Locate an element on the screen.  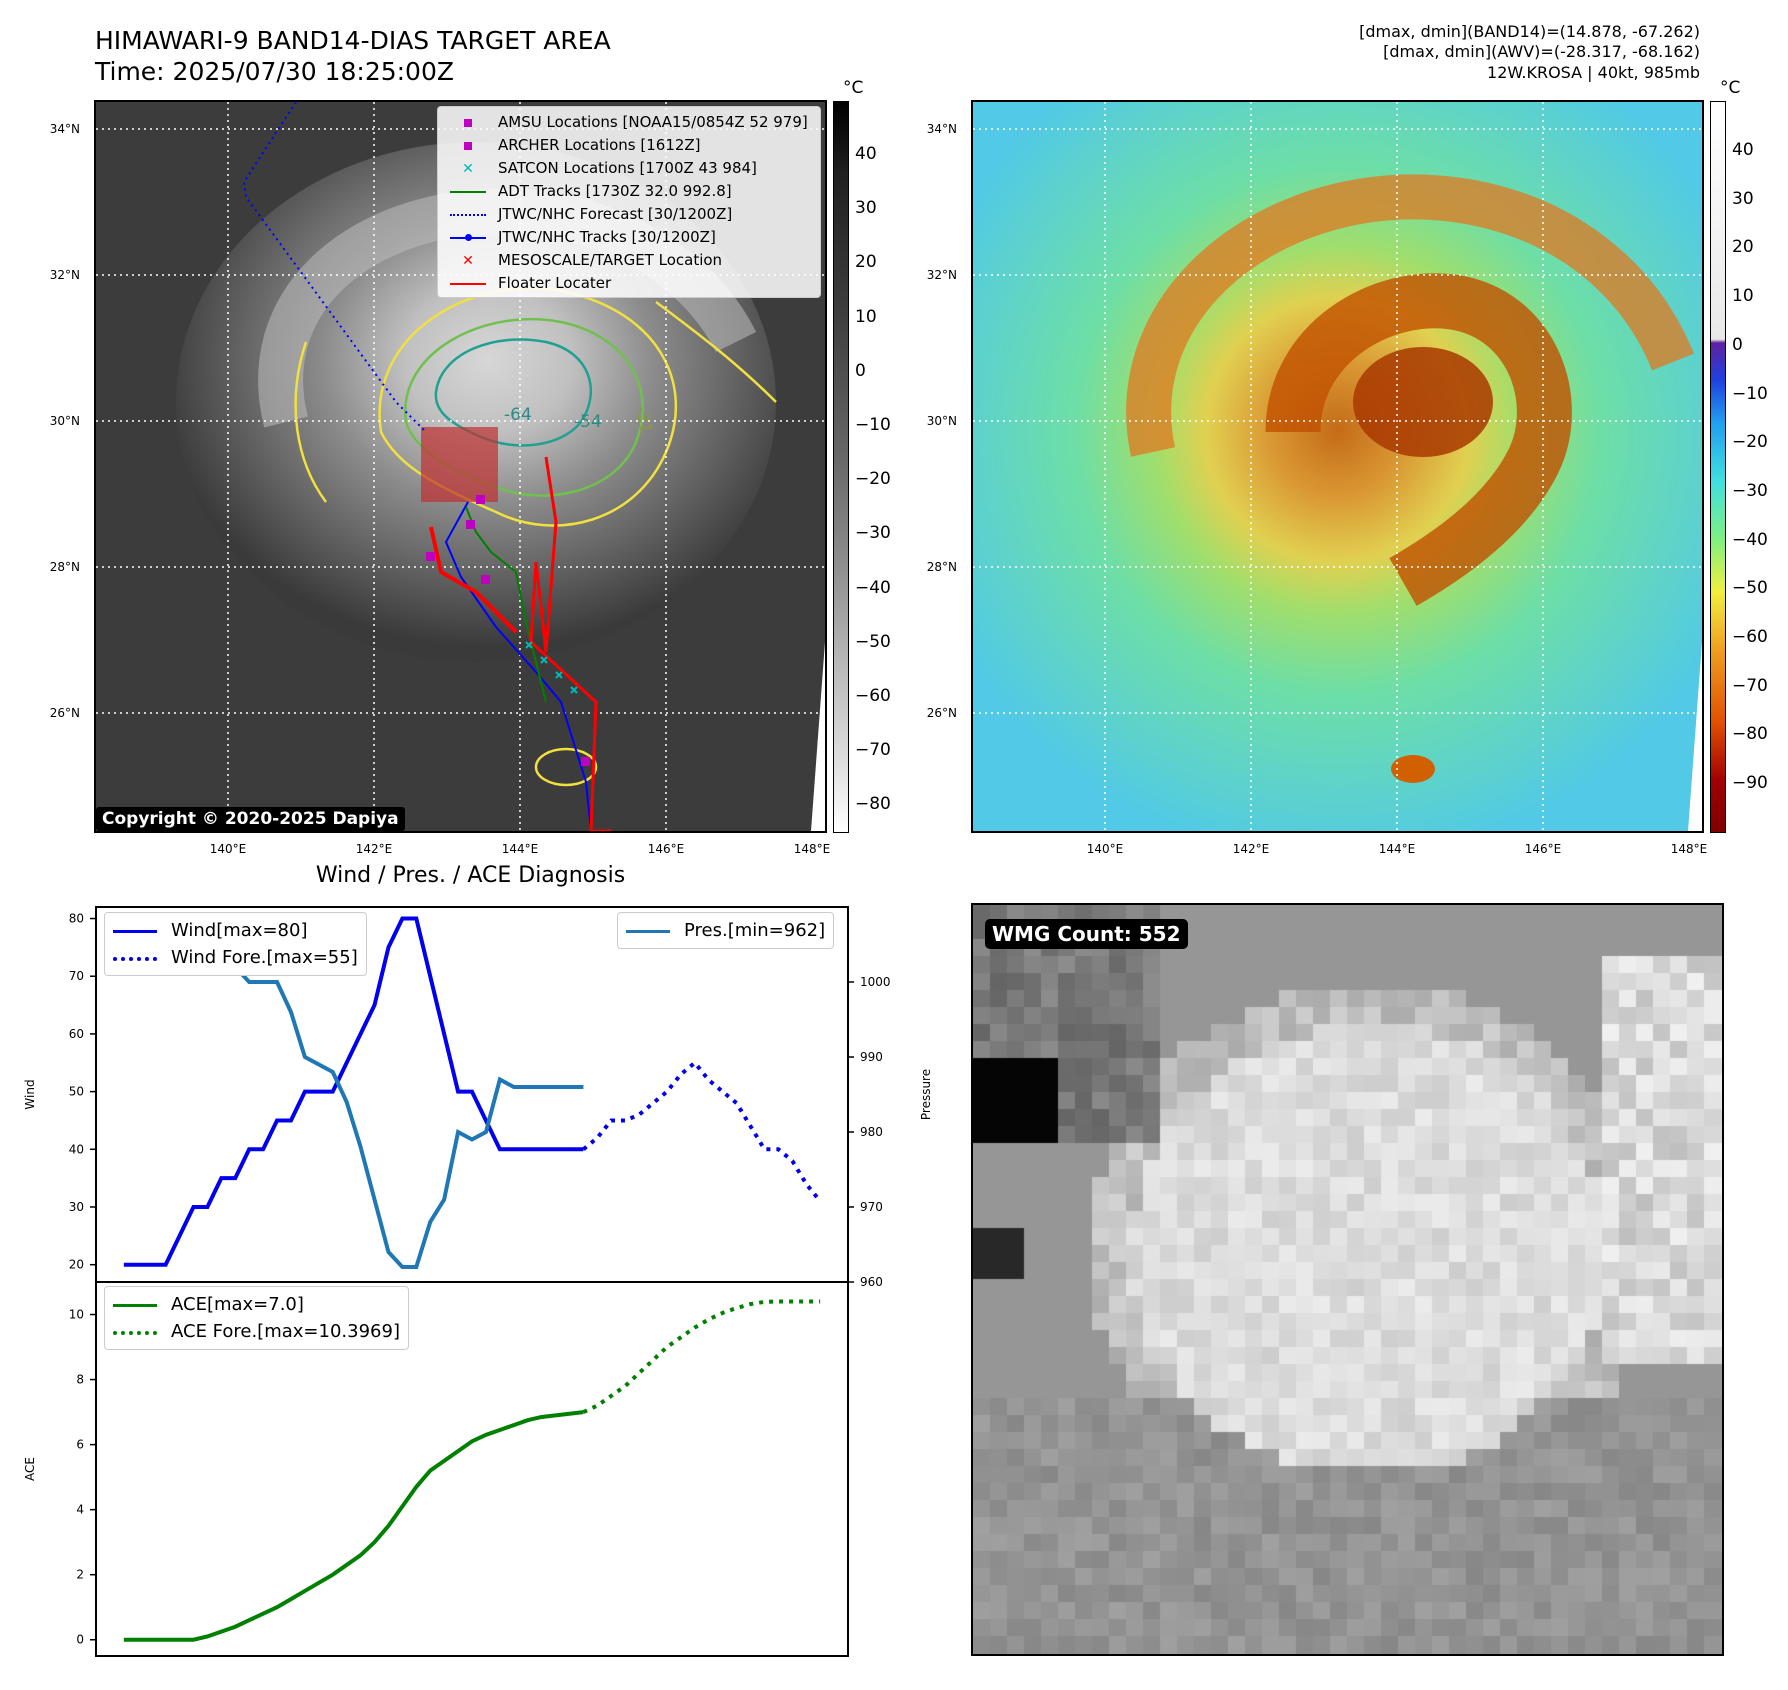
lon-tick-146-right: 146°E is located at coordinates (1543, 849).